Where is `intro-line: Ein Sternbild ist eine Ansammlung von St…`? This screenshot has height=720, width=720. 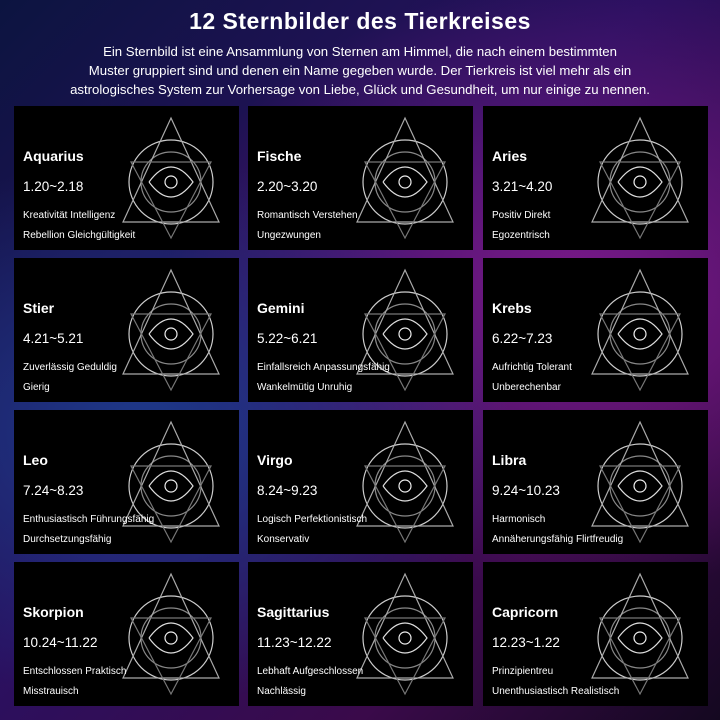 intro-line: Ein Sternbild ist eine Ansammlung von St… is located at coordinates (360, 51).